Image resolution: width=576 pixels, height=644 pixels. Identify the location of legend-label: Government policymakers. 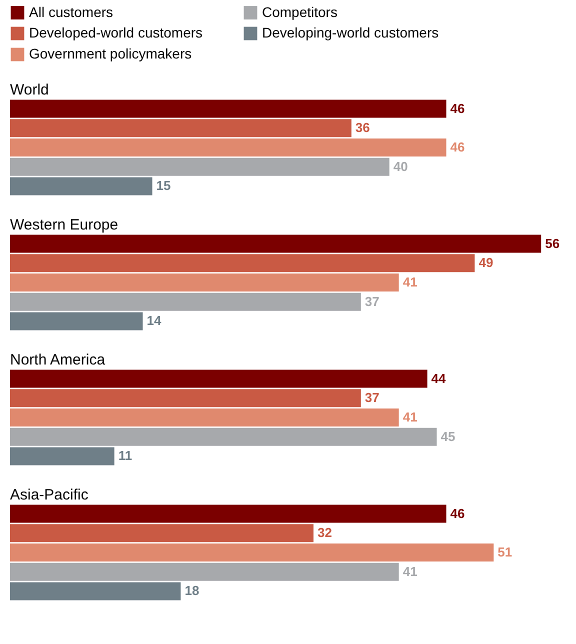
(110, 54).